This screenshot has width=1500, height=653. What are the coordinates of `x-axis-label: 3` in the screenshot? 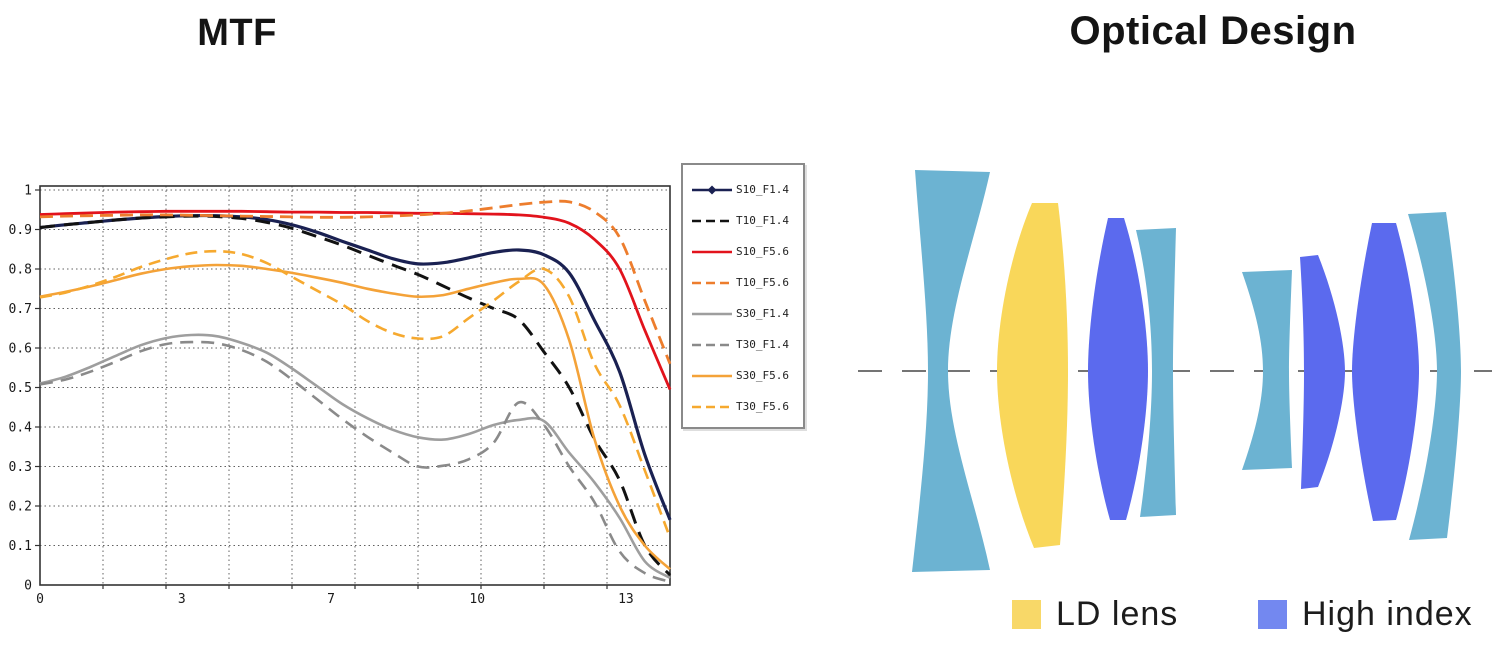 It's located at (182, 599).